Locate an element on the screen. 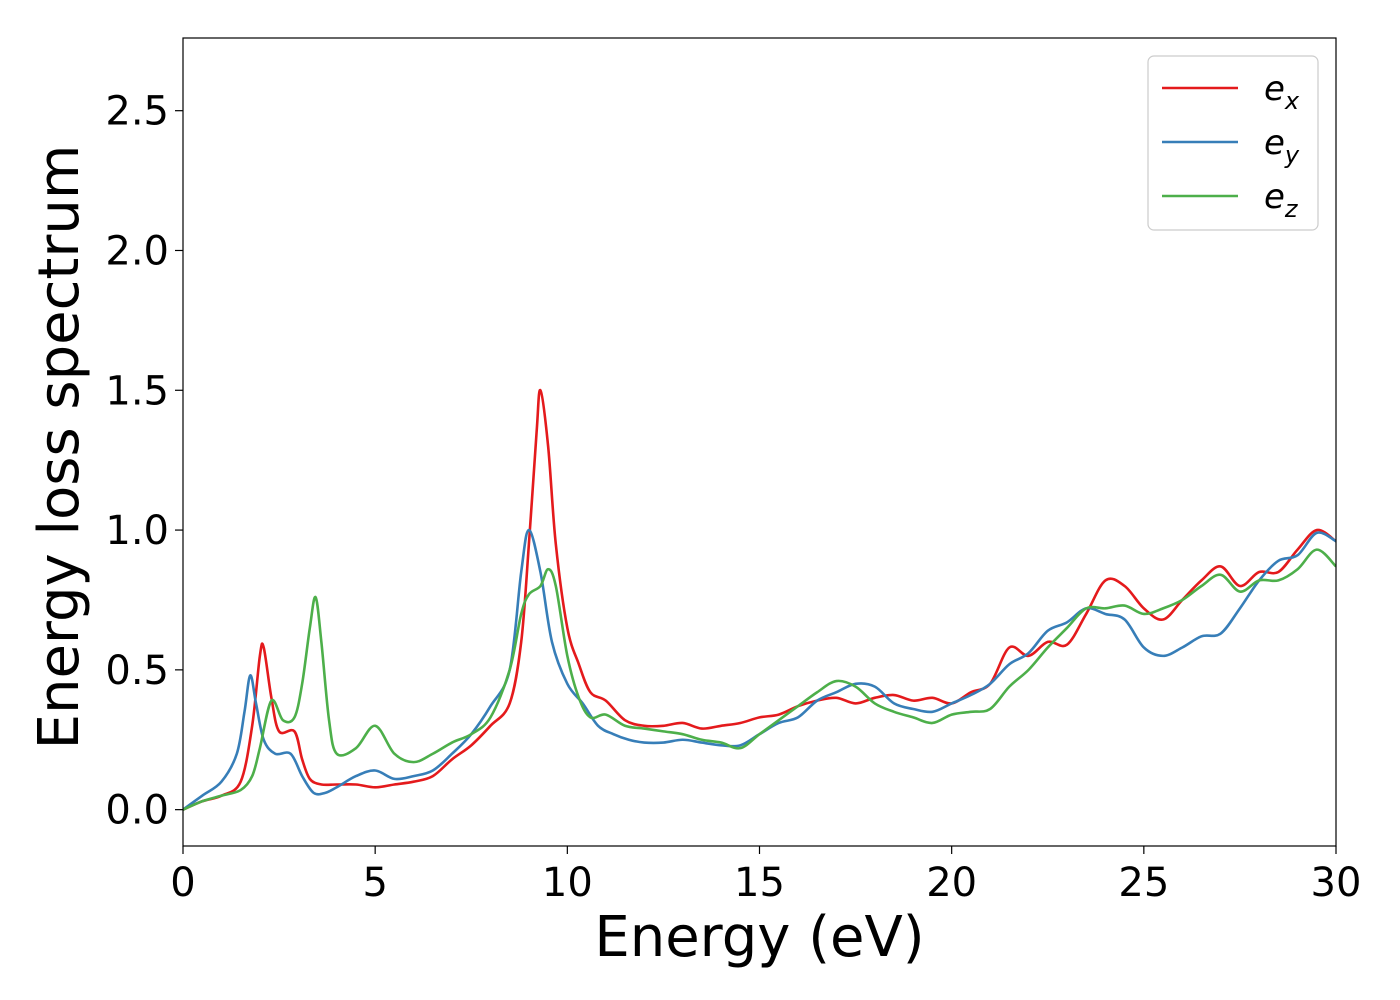 This screenshot has width=1400, height=1000. y-tick-label: 2.5 is located at coordinates (137, 112).